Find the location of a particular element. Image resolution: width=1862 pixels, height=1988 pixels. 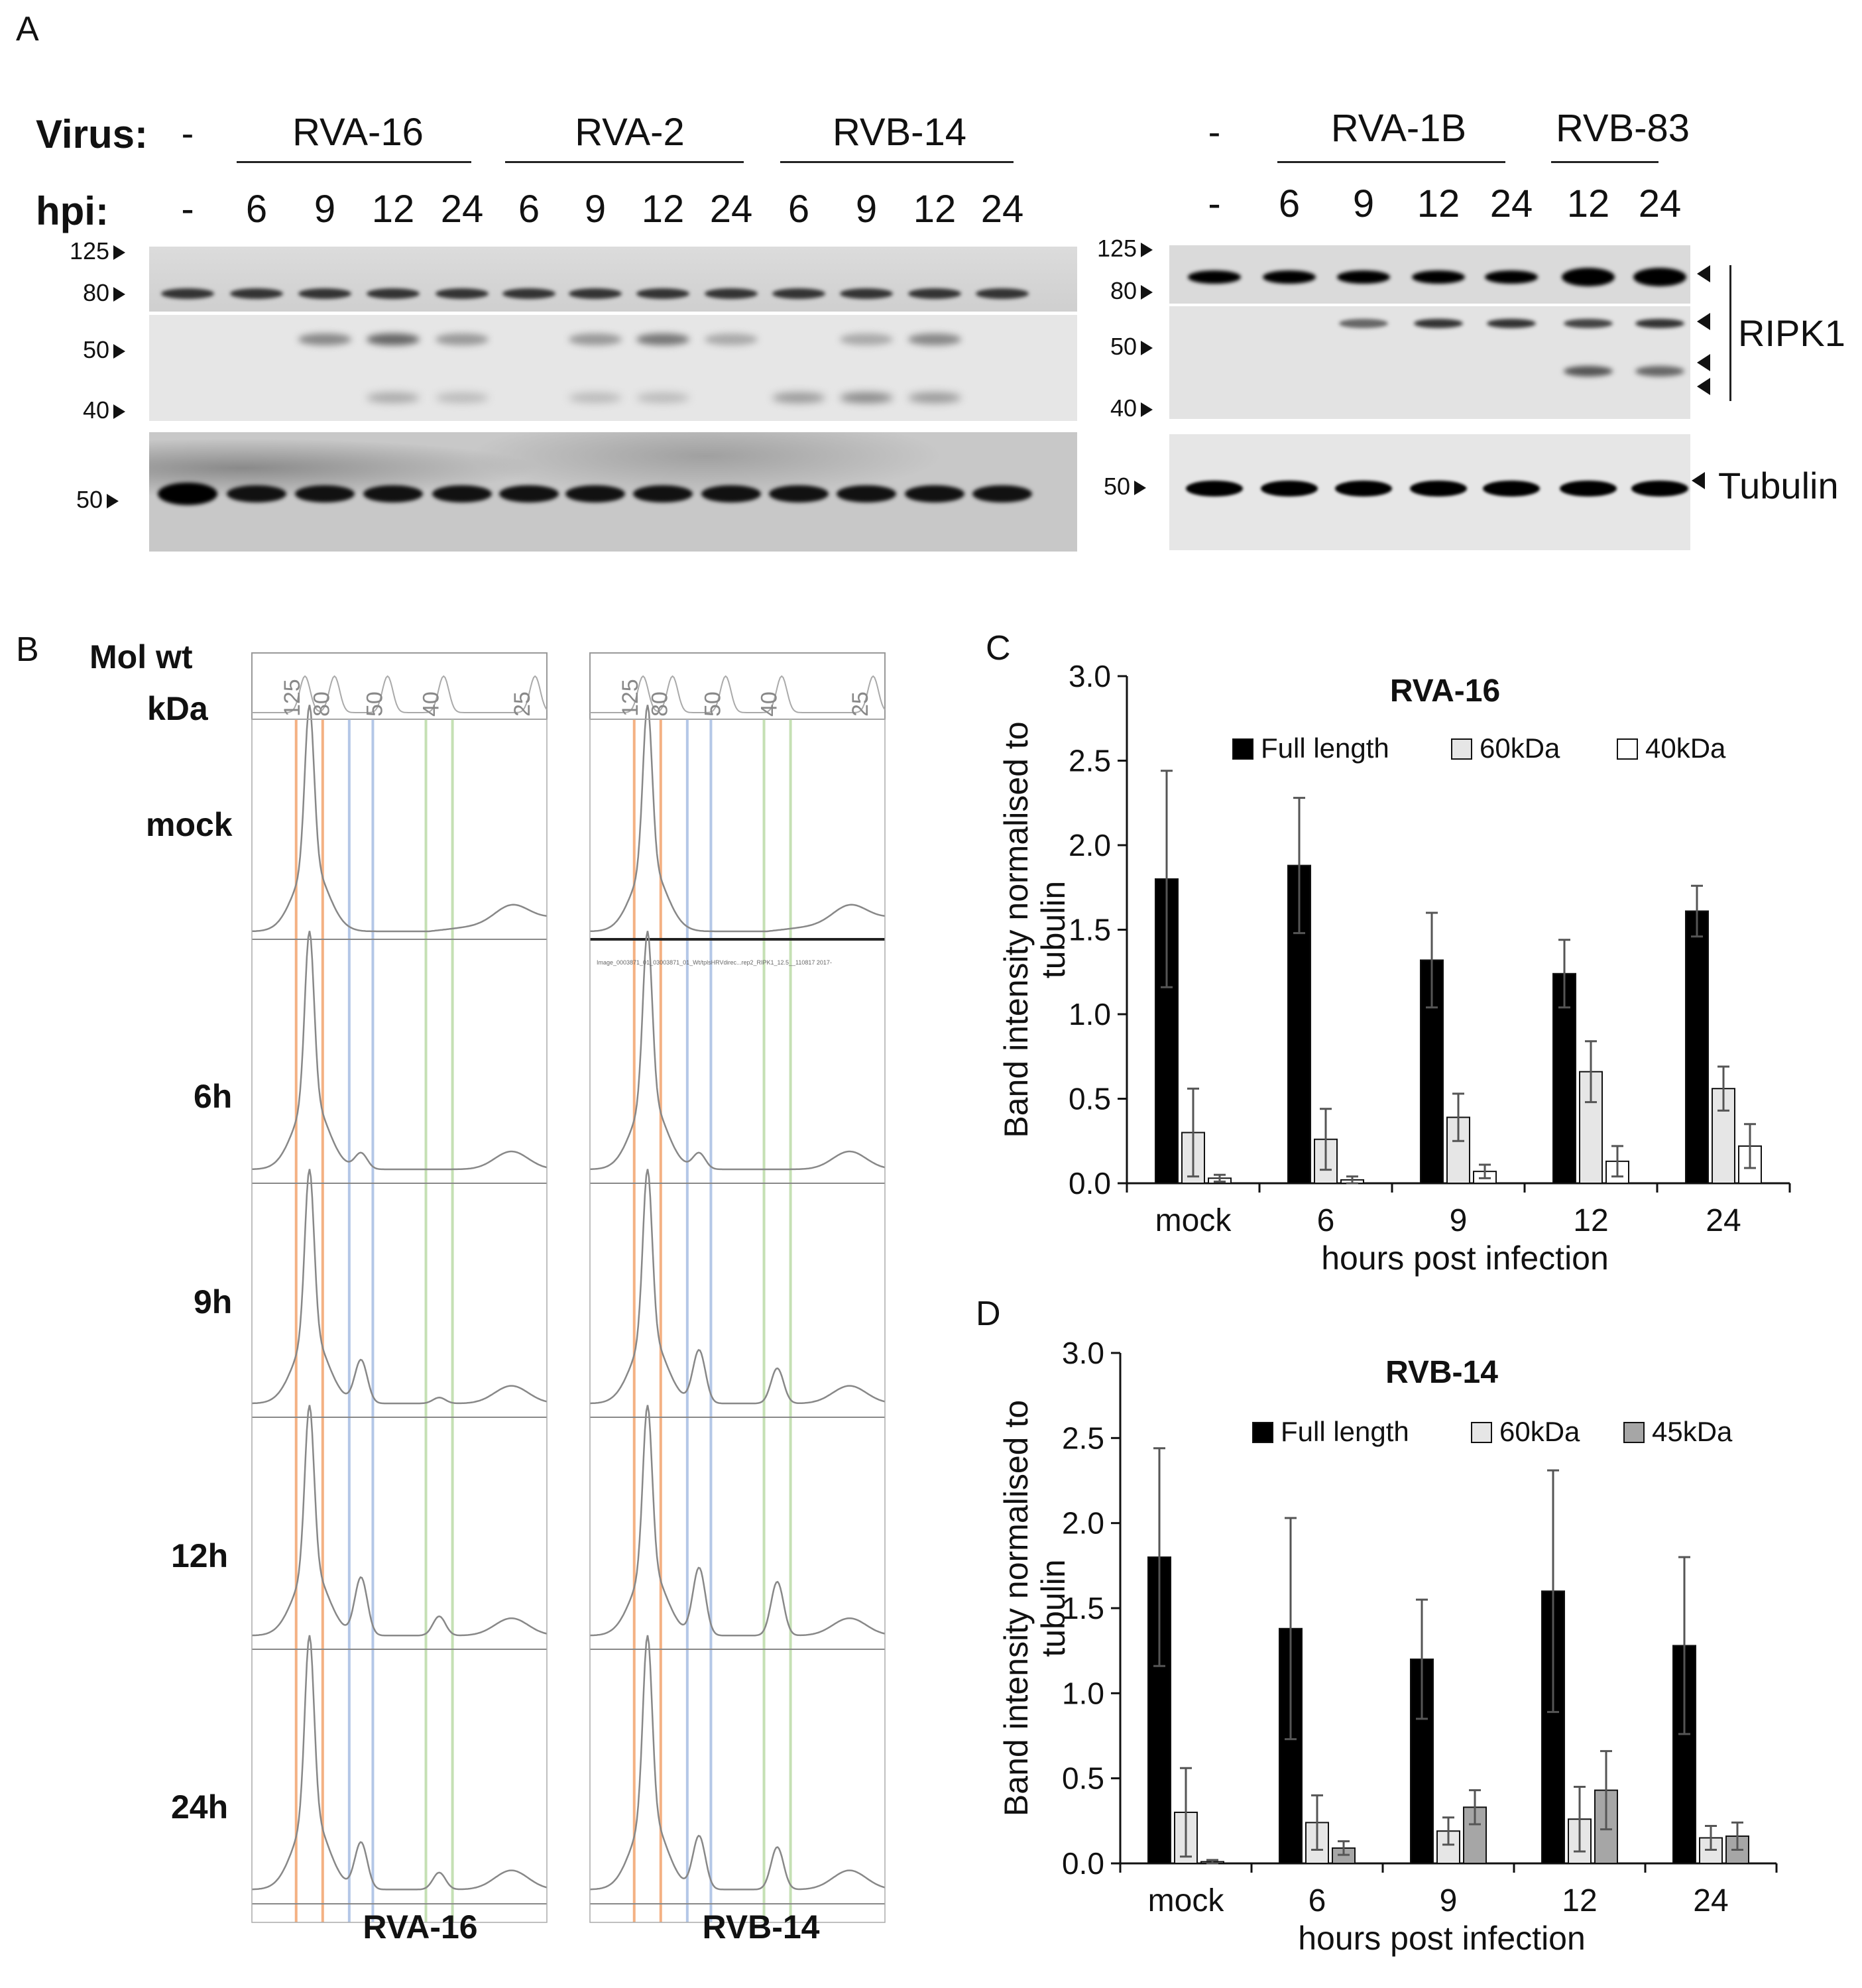

left-group-label: RVB-14 is located at coordinates (899, 132).